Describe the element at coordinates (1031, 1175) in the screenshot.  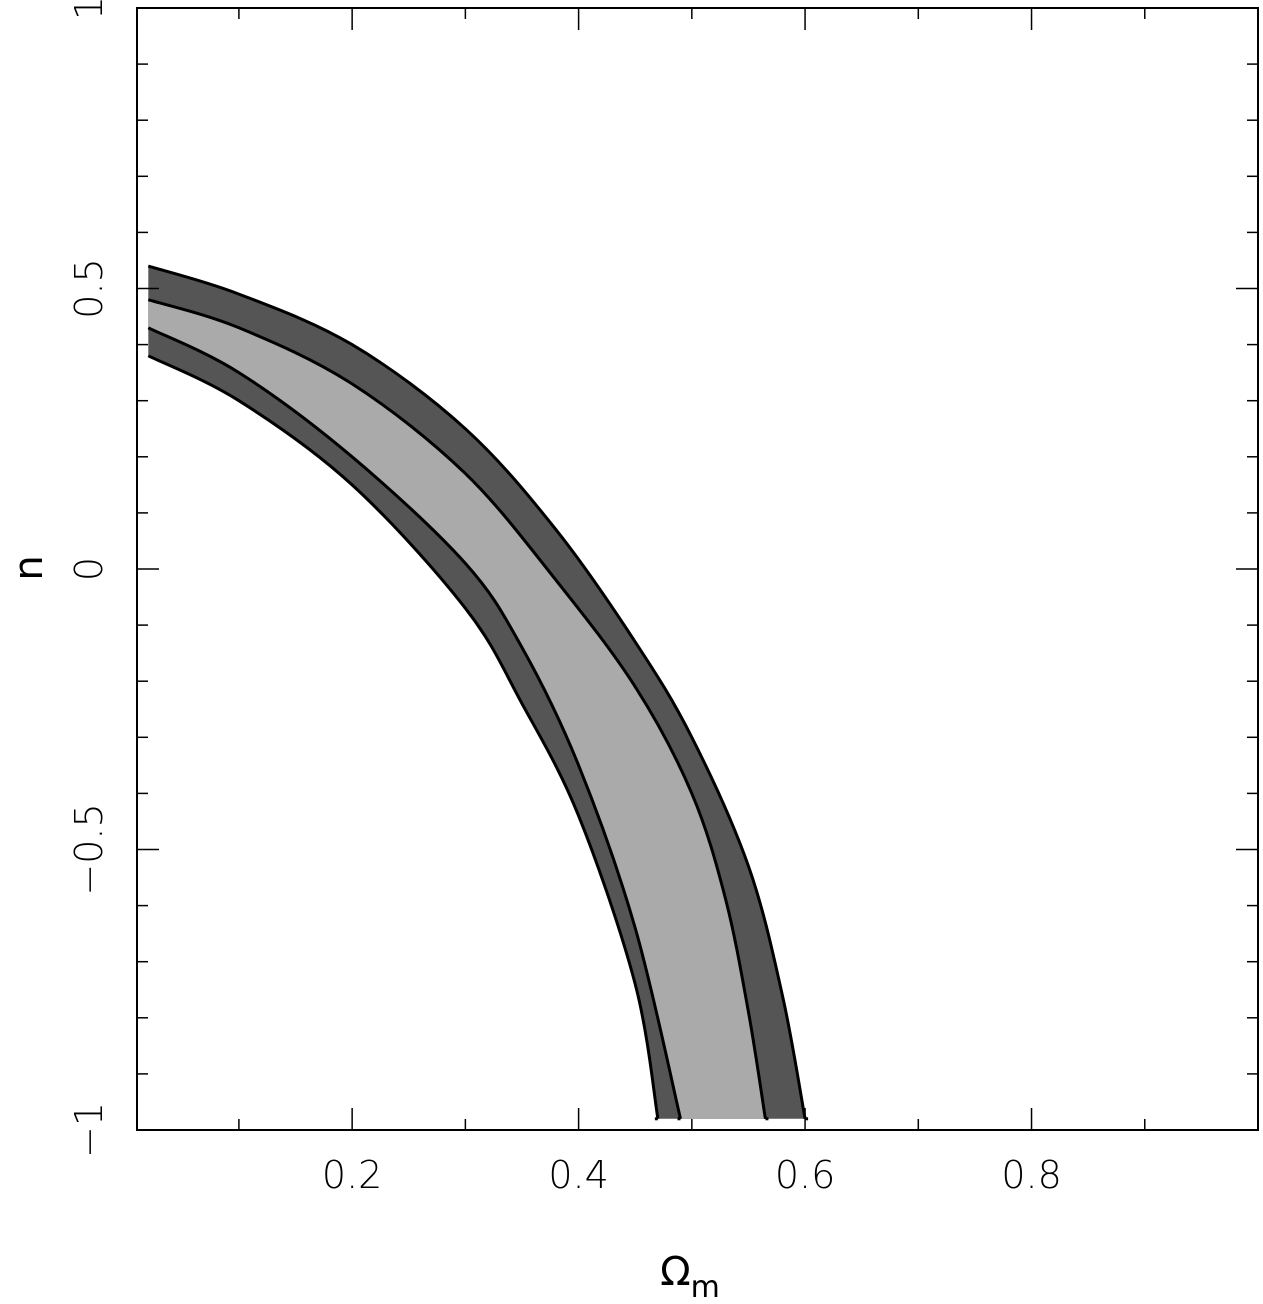
I see `x-tick-label: 0.8` at that location.